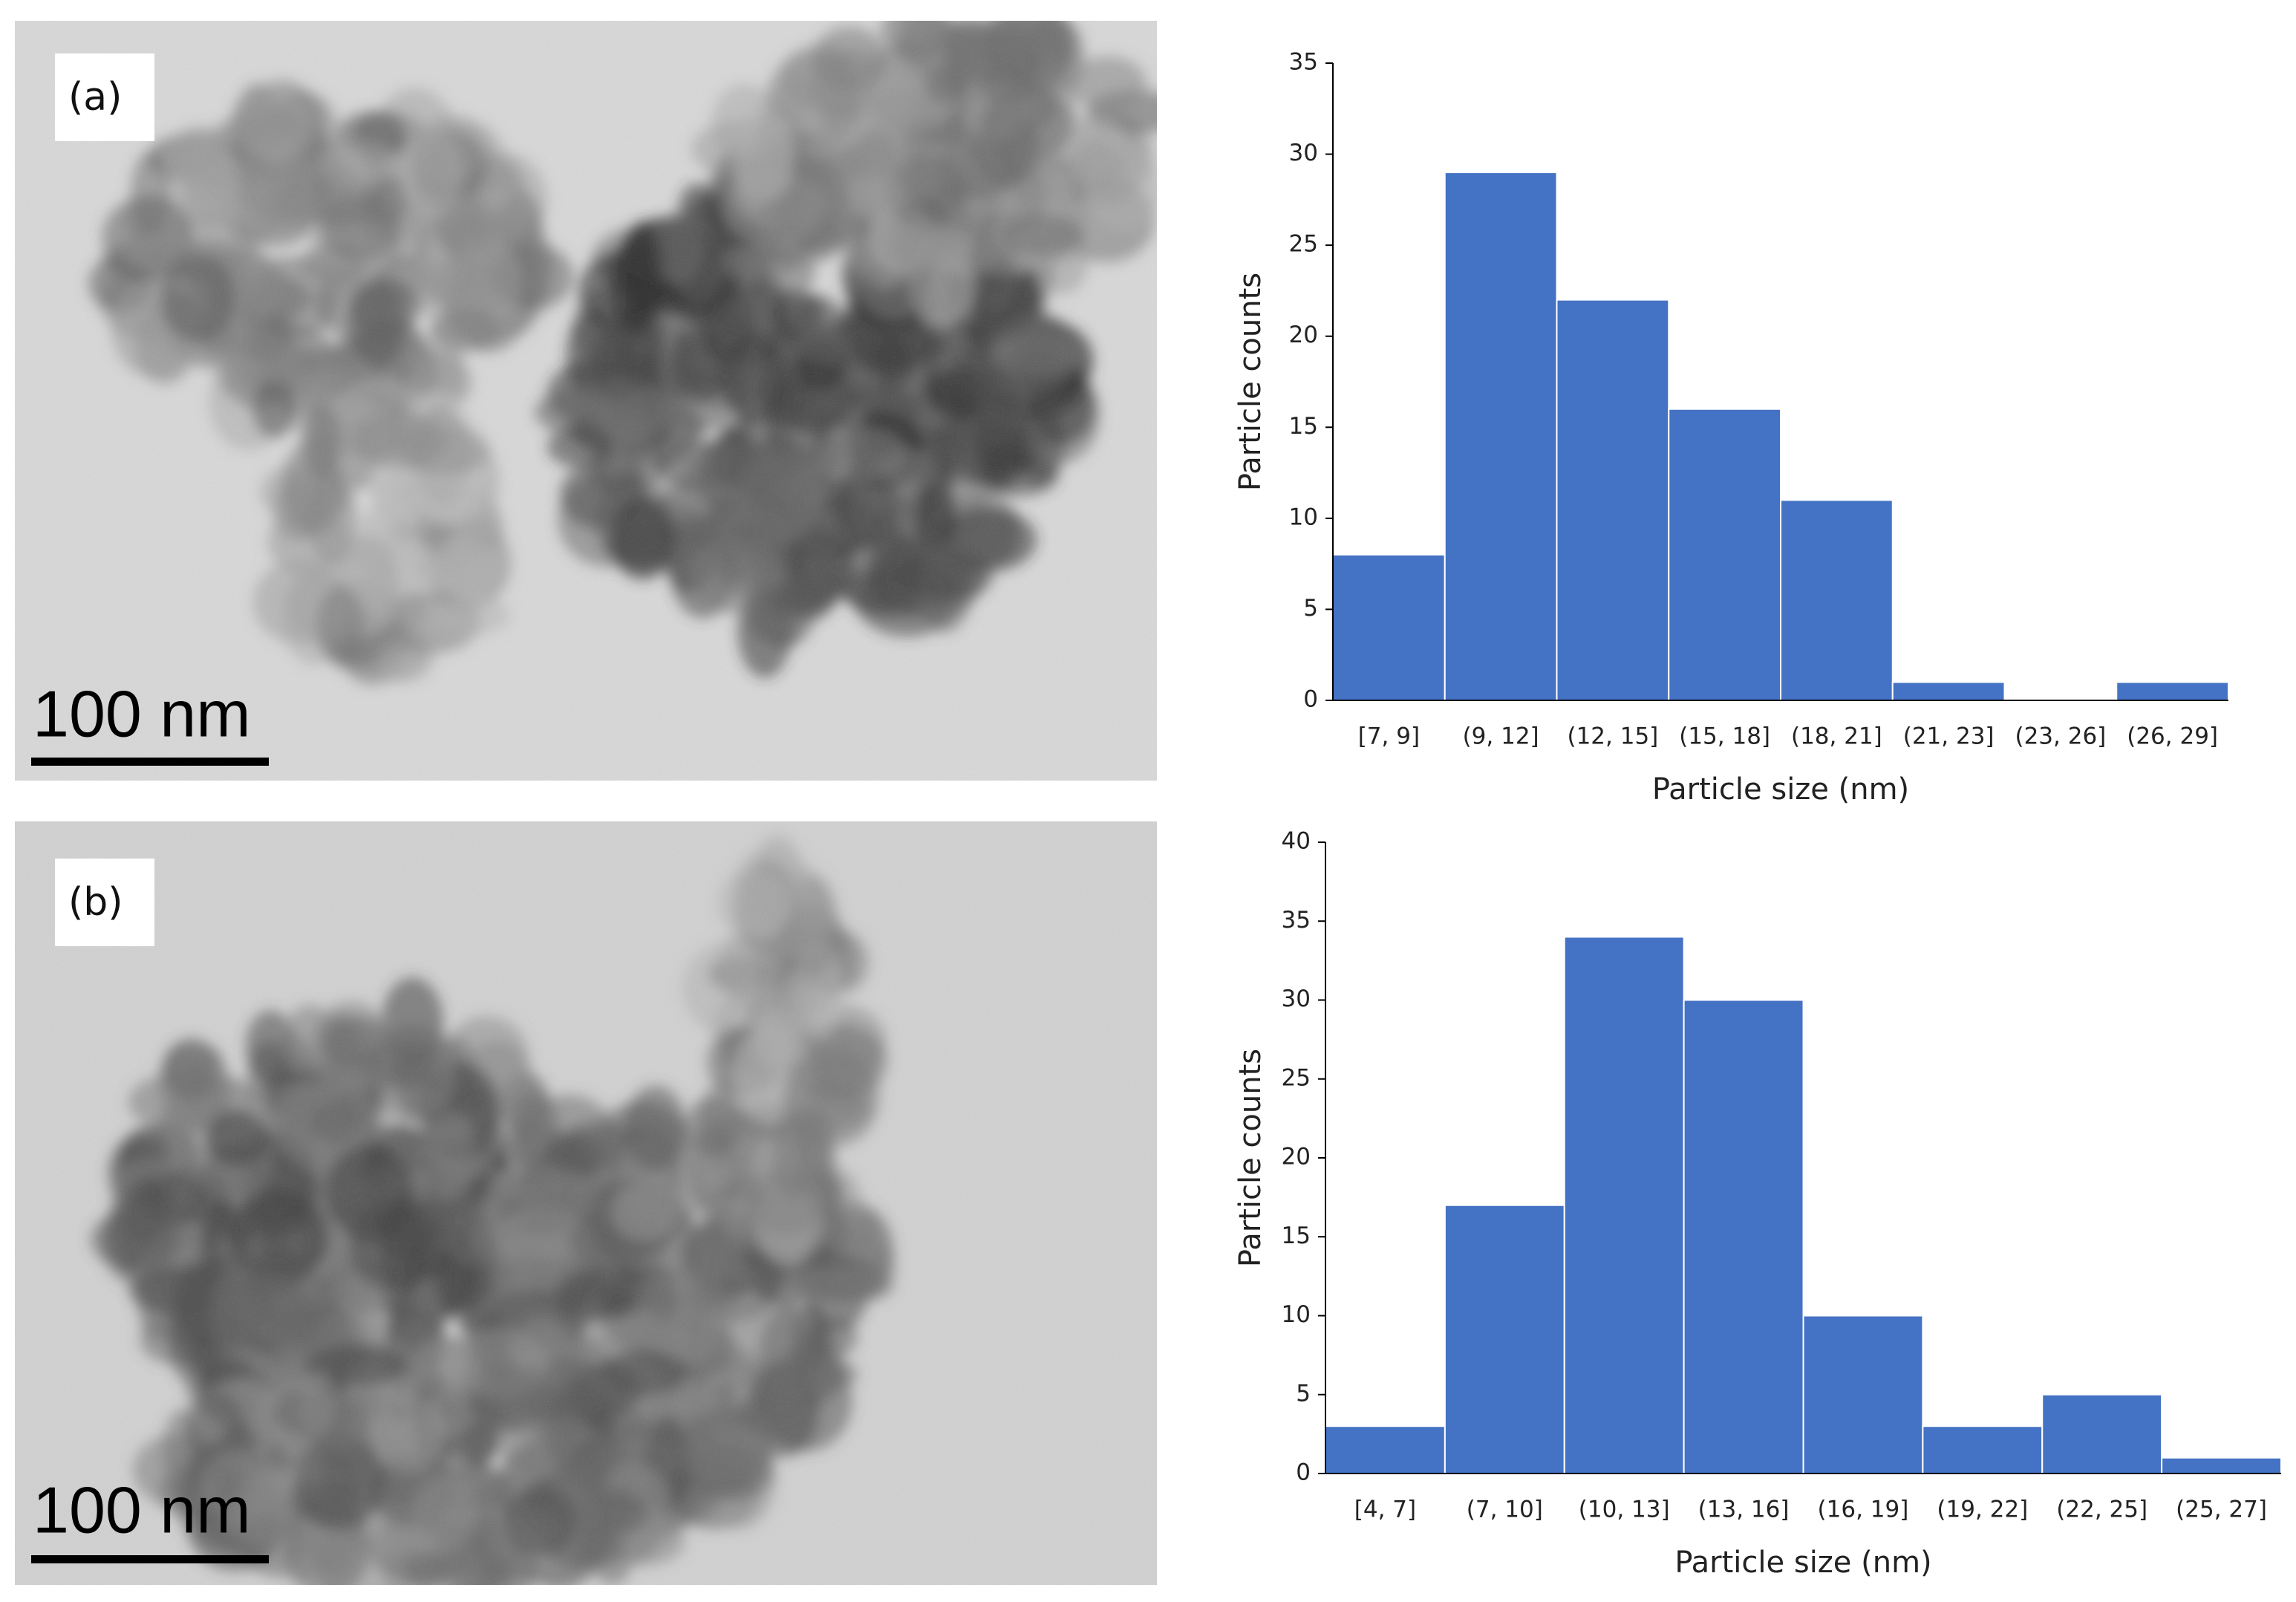 The image size is (2296, 1602). Describe the element at coordinates (1501, 737) in the screenshot. I see `x-tick-label: (9, 12]` at that location.